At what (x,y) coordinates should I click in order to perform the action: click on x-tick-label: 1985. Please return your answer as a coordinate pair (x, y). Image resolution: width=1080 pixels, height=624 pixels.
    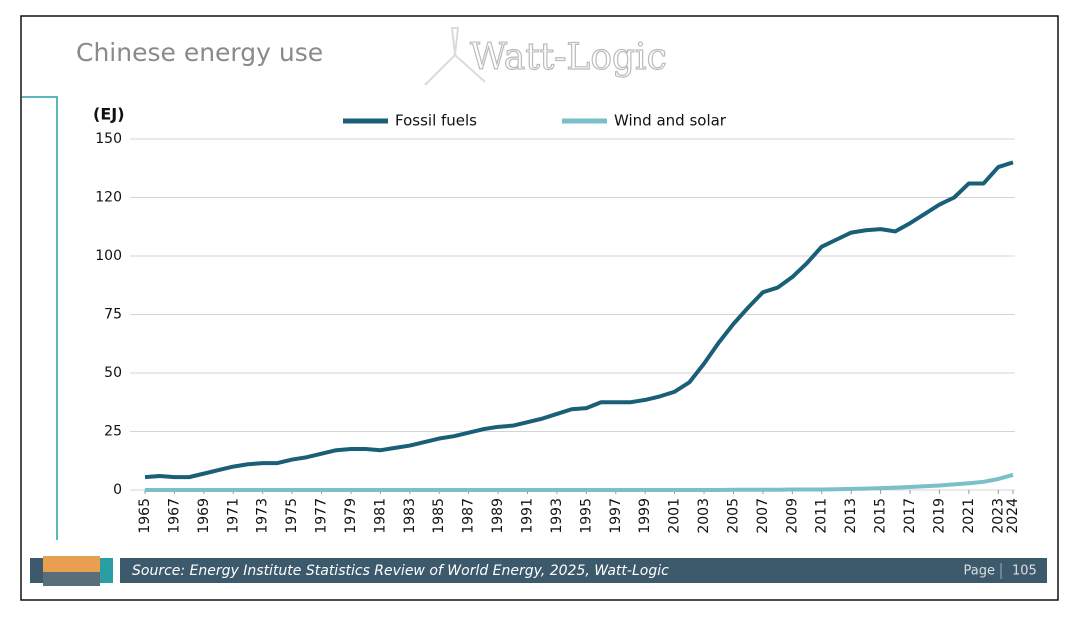
    Looking at the image, I should click on (439, 516).